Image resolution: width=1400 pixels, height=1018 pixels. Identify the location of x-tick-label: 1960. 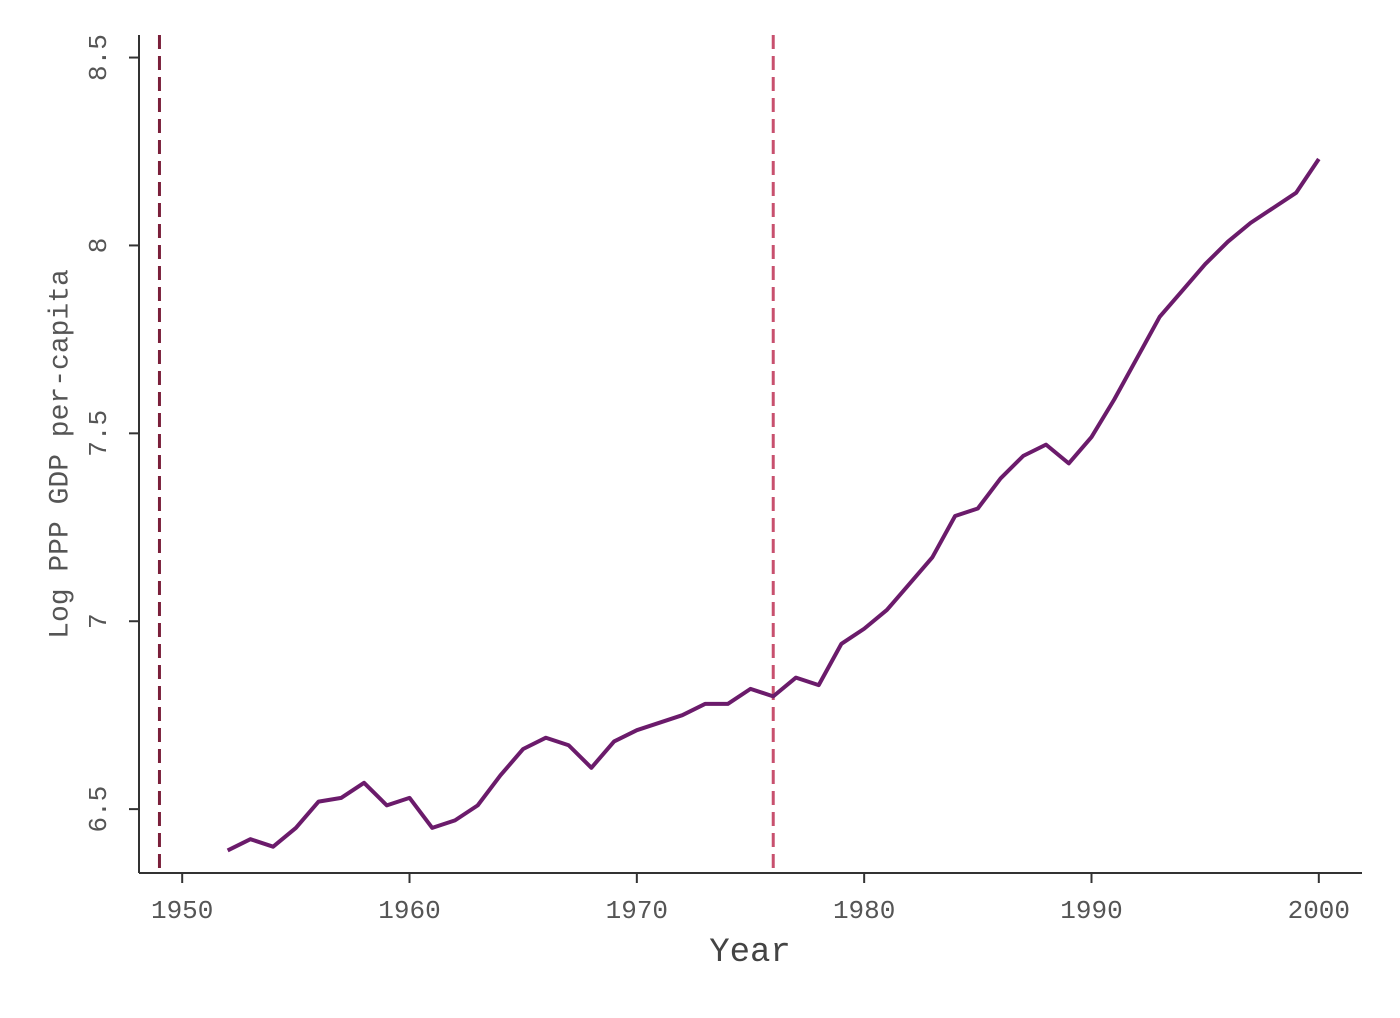
(409, 911).